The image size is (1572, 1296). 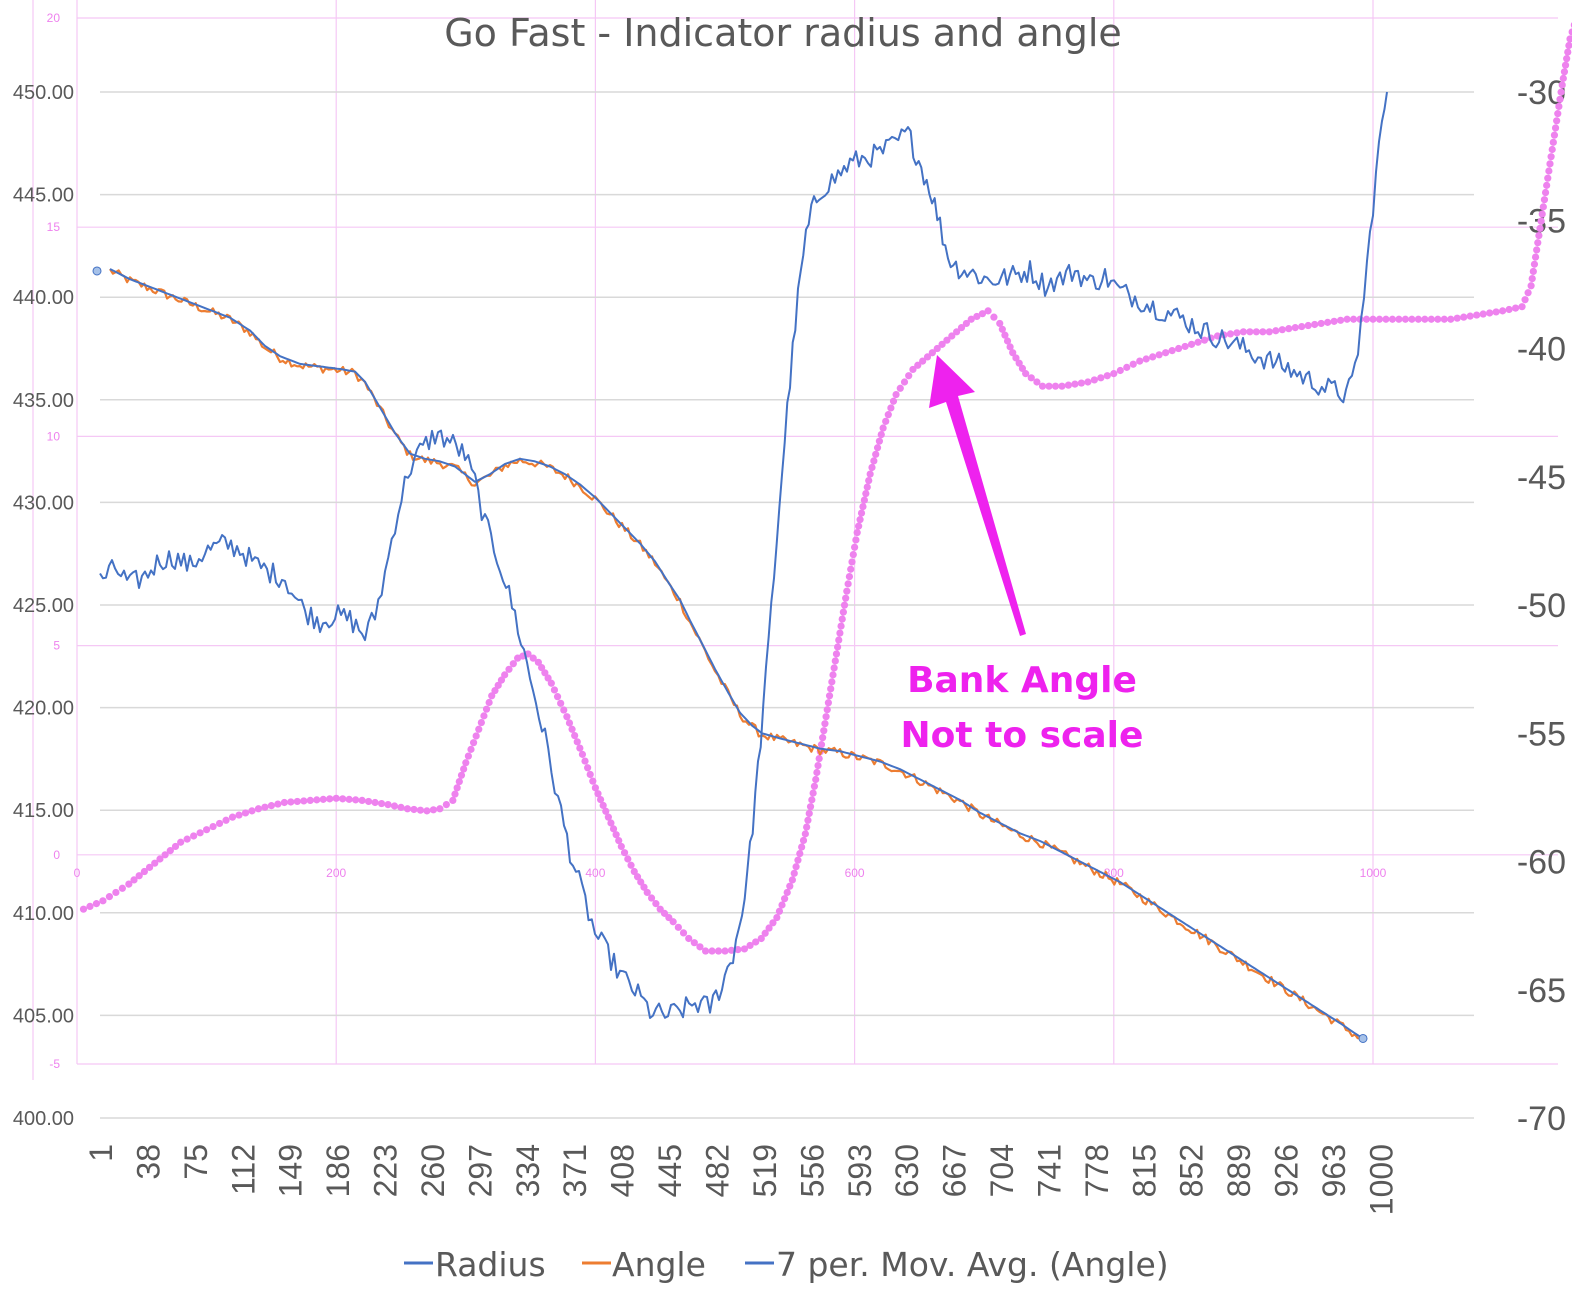 I want to click on series-start-marker, so click(x=97, y=271).